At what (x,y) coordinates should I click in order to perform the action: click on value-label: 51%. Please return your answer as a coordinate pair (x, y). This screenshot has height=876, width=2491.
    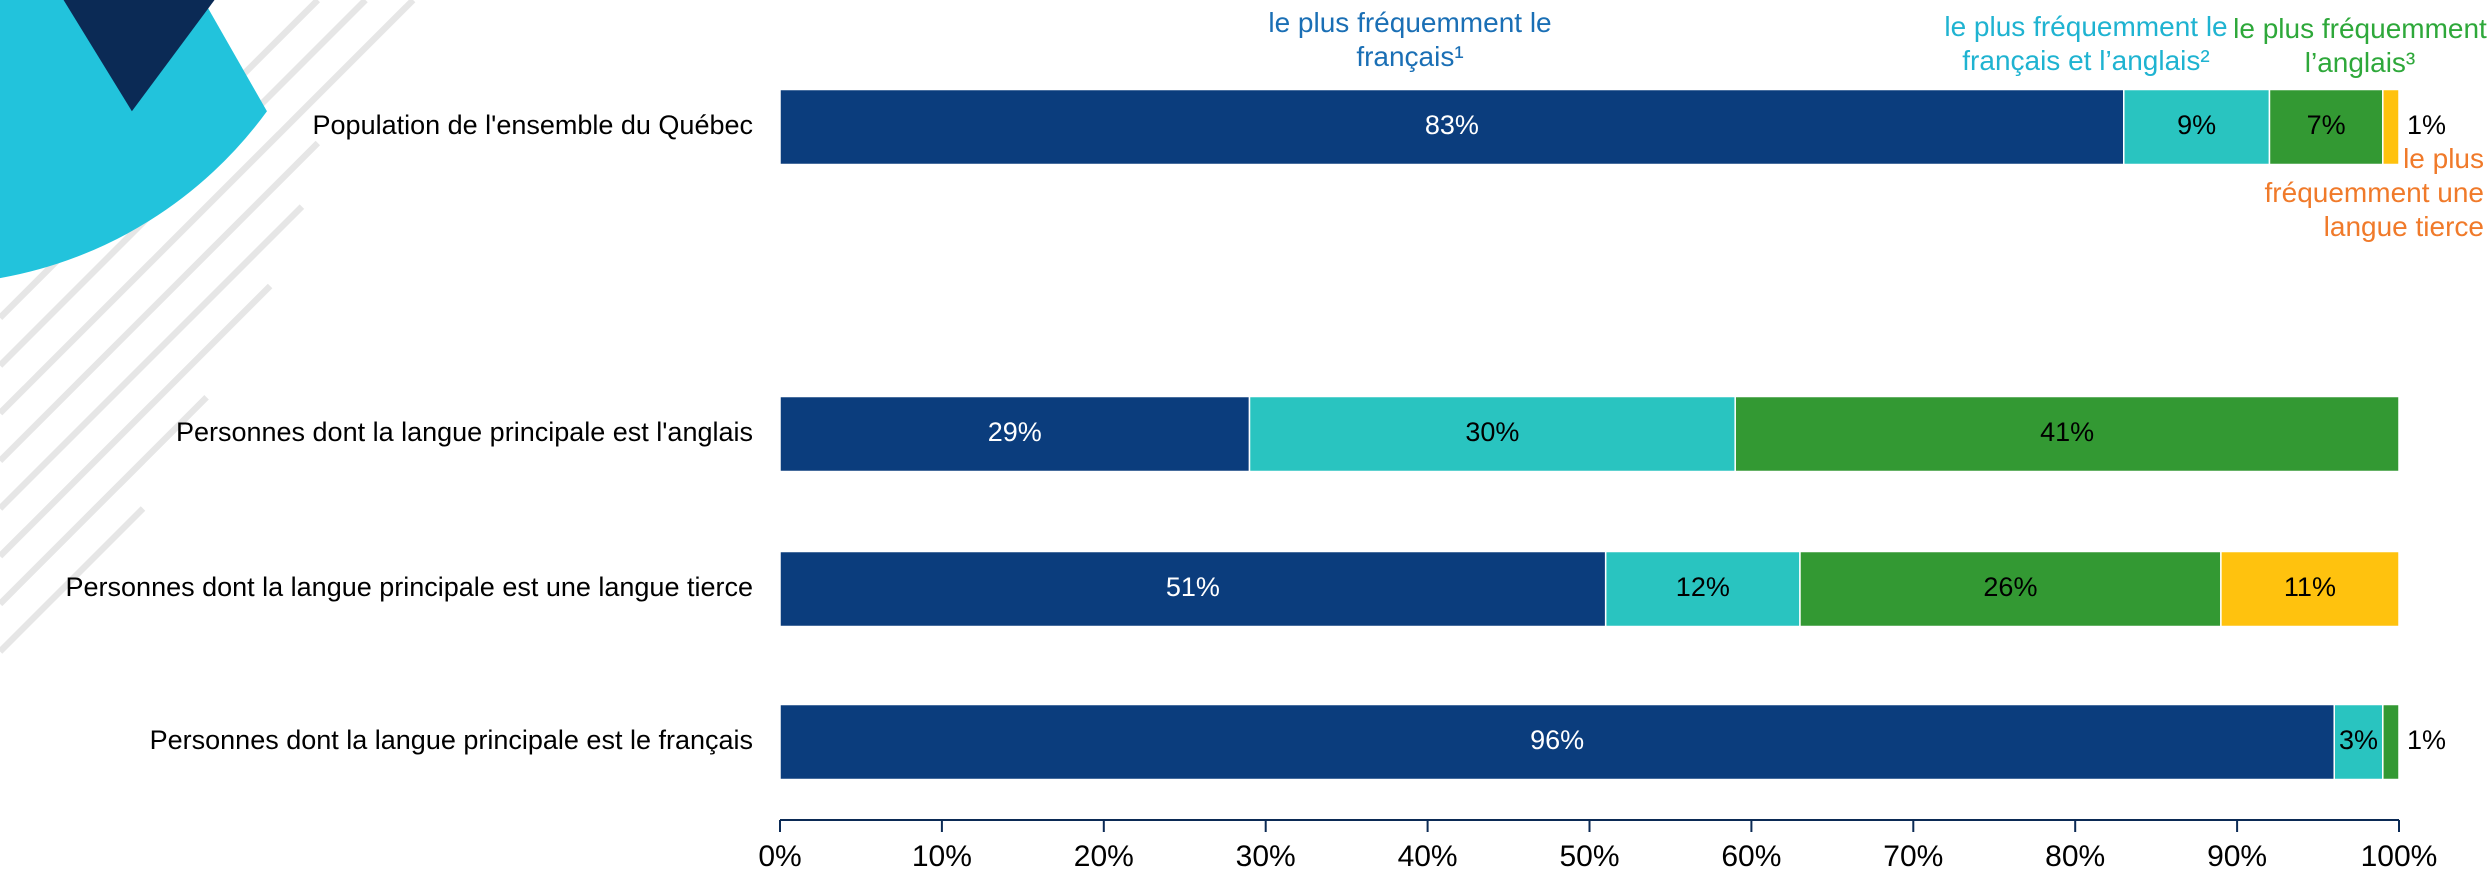
    Looking at the image, I should click on (1193, 587).